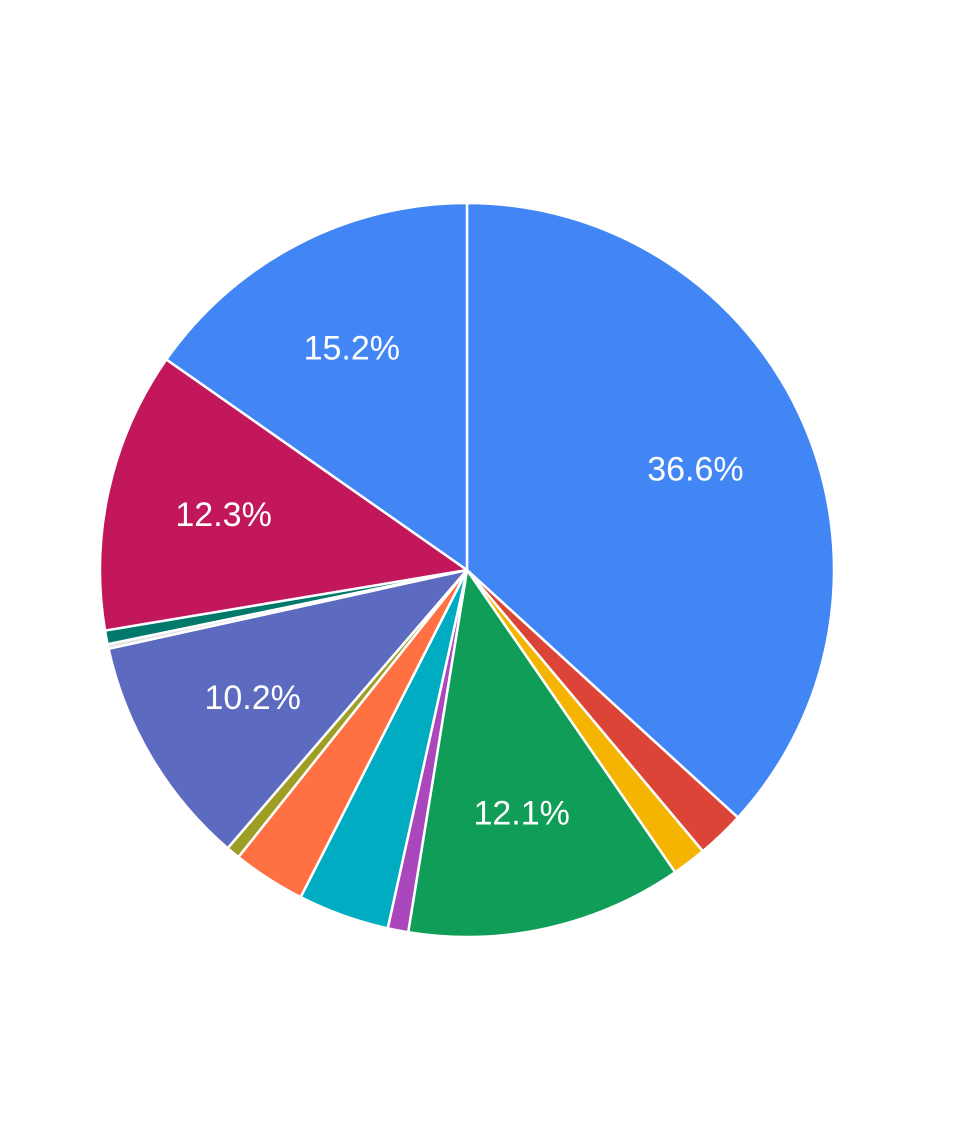 The height and width of the screenshot is (1141, 956). I want to click on pie-slice-label-11: 12.3%, so click(223, 515).